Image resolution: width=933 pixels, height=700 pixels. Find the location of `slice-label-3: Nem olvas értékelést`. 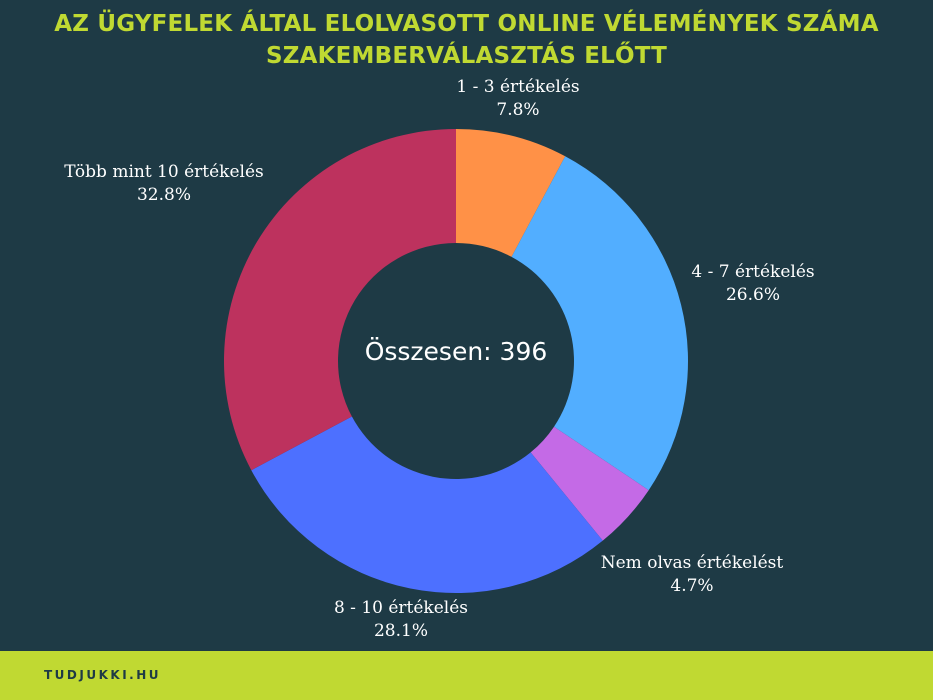

slice-label-3: Nem olvas értékelést is located at coordinates (692, 563).